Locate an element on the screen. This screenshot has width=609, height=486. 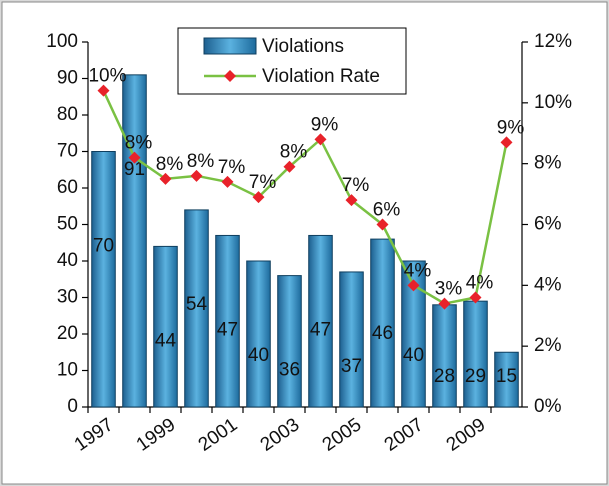
y2-tick-label: 2% is located at coordinates (548, 345).